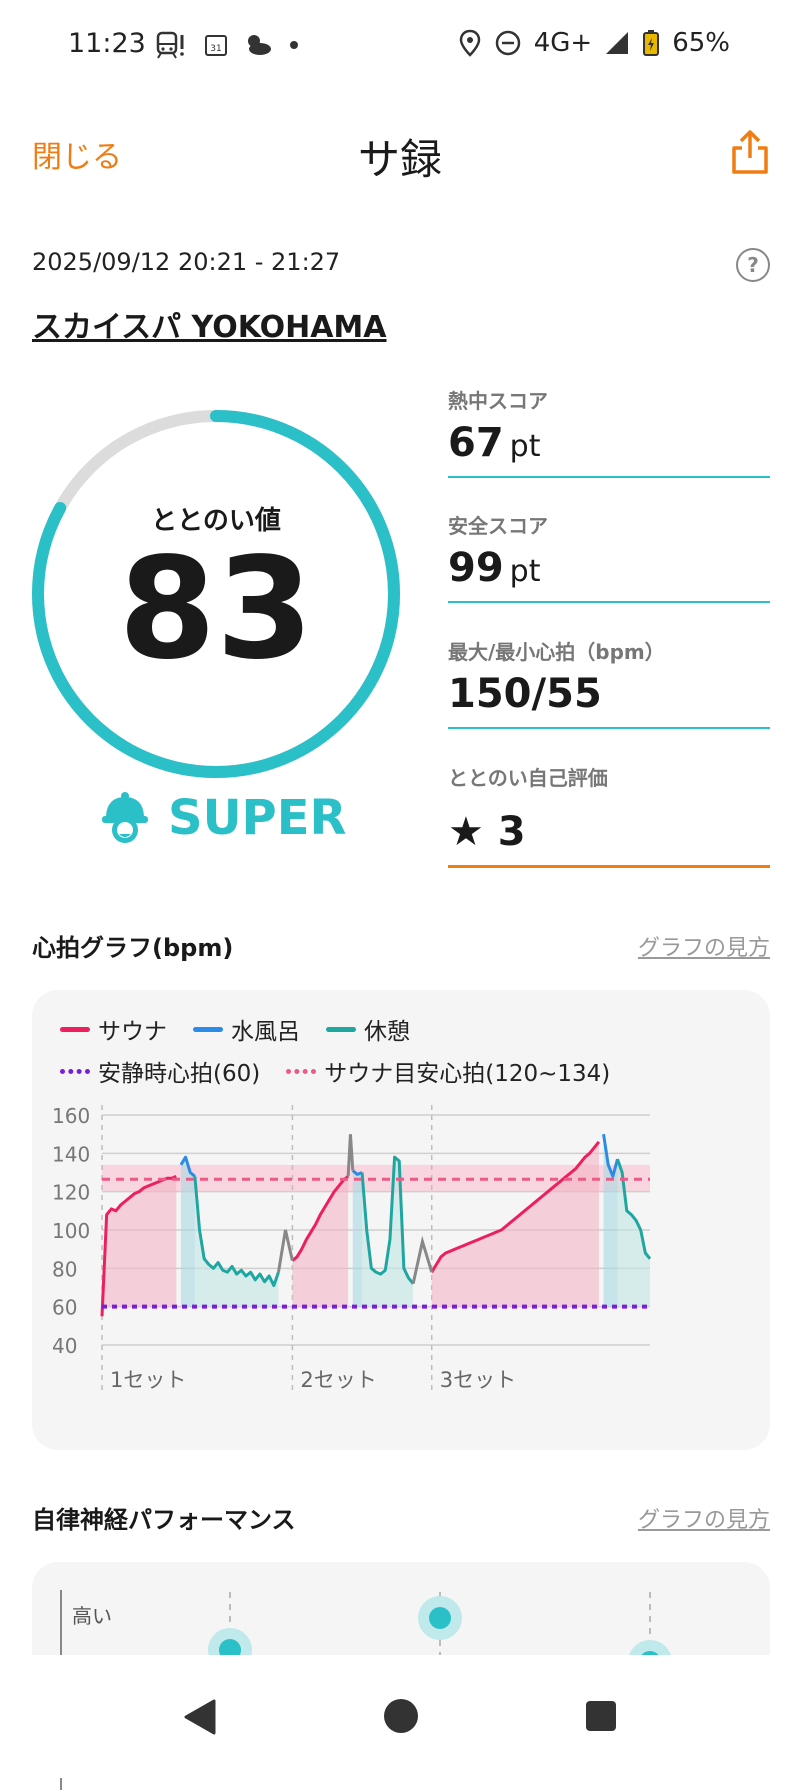 This screenshot has height=1790, width=800. What do you see at coordinates (64, 1308) in the screenshot?
I see `y-tick-label: 60` at bounding box center [64, 1308].